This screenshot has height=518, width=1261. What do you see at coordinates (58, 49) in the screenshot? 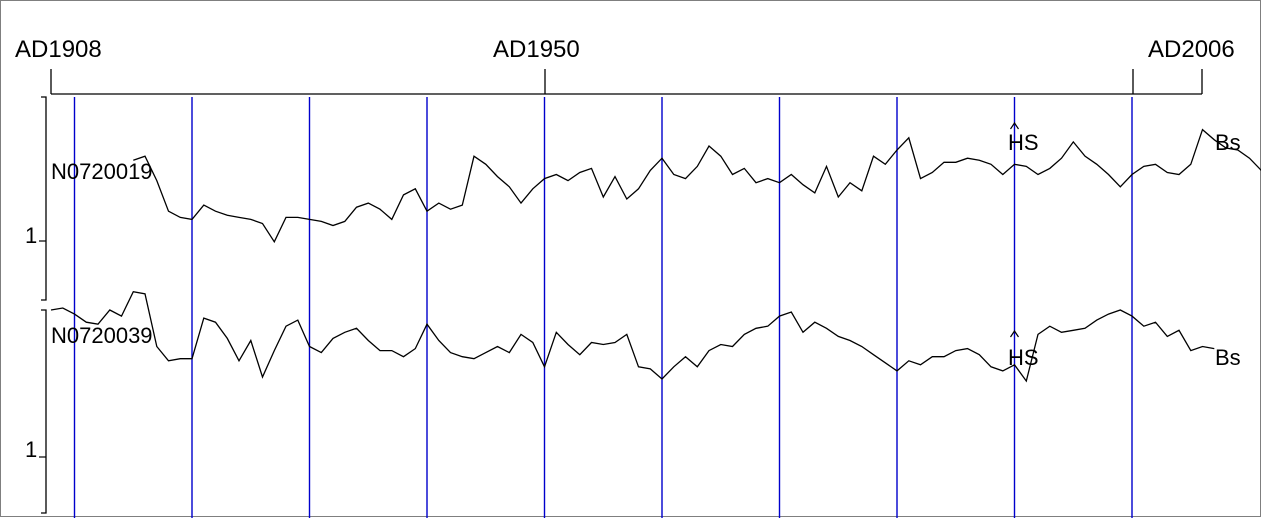
I see `axis-label-start: AD1908` at bounding box center [58, 49].